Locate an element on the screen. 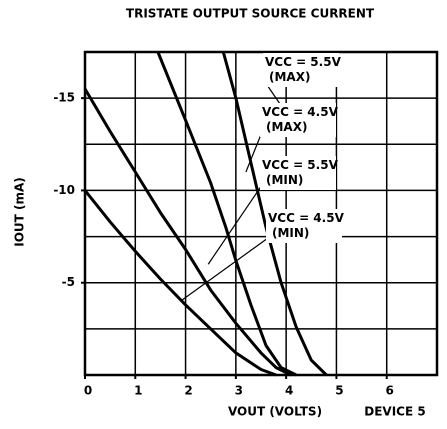 This screenshot has width=447, height=429. series-label: VCC = 4.5V (MAX) is located at coordinates (300, 119).